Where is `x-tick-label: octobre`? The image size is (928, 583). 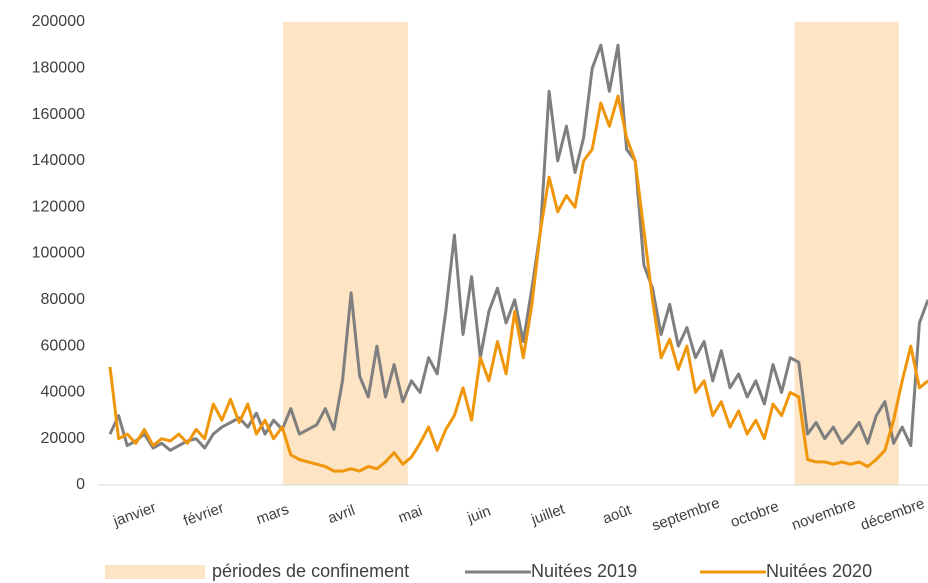 x-tick-label: octobre is located at coordinates (754, 514).